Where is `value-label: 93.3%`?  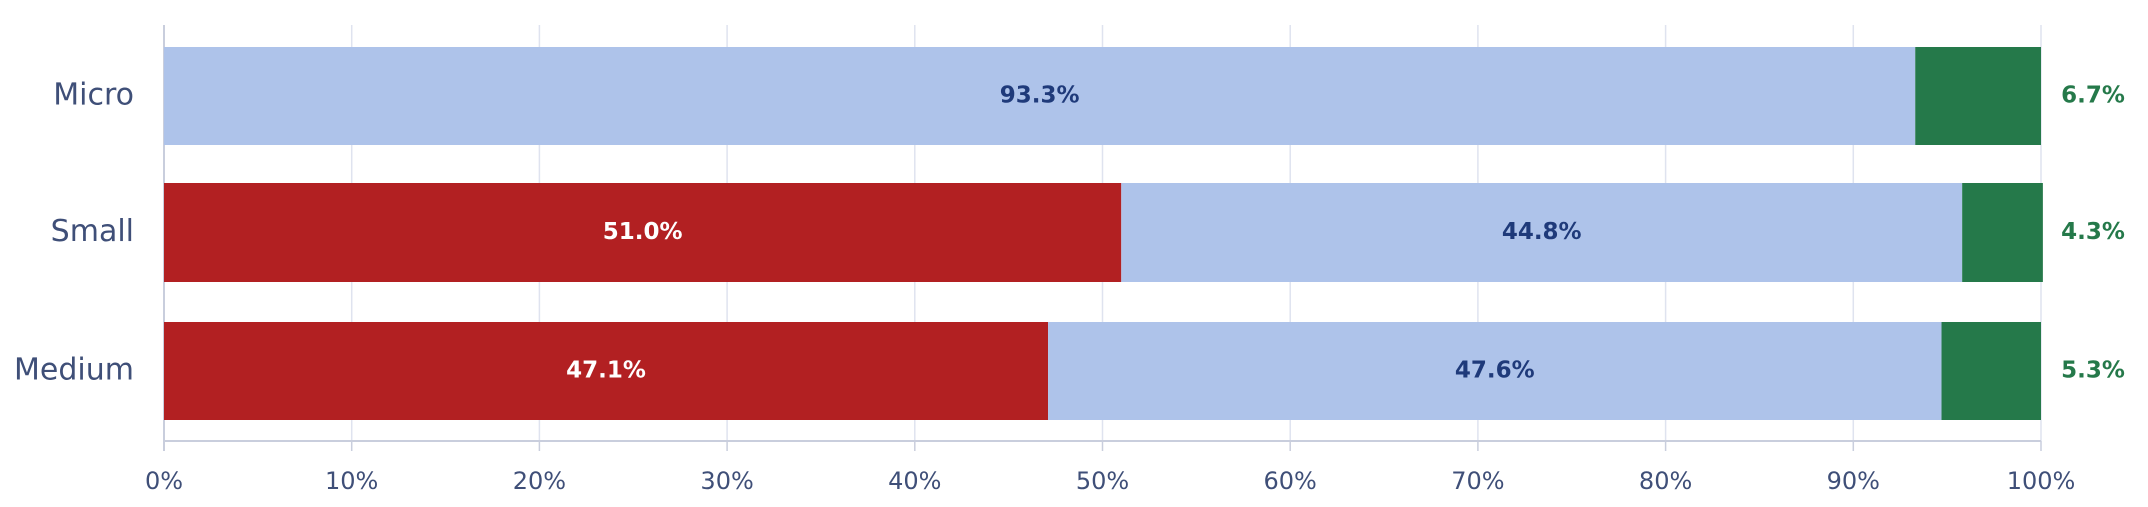 value-label: 93.3% is located at coordinates (1040, 96).